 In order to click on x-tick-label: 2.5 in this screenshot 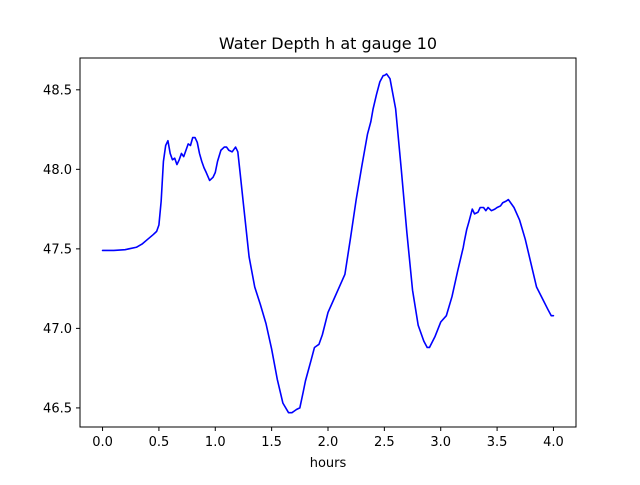, I will do `click(384, 442)`.